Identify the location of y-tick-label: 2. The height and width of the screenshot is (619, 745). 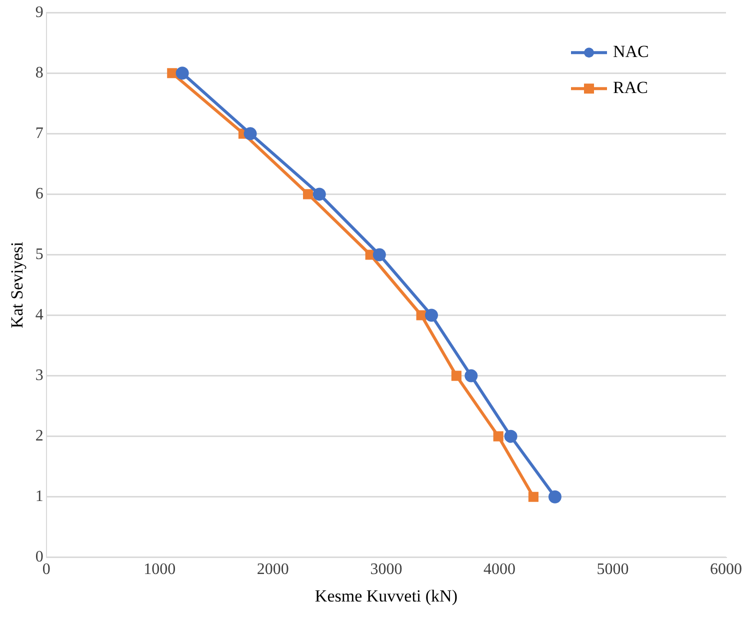
(39, 436).